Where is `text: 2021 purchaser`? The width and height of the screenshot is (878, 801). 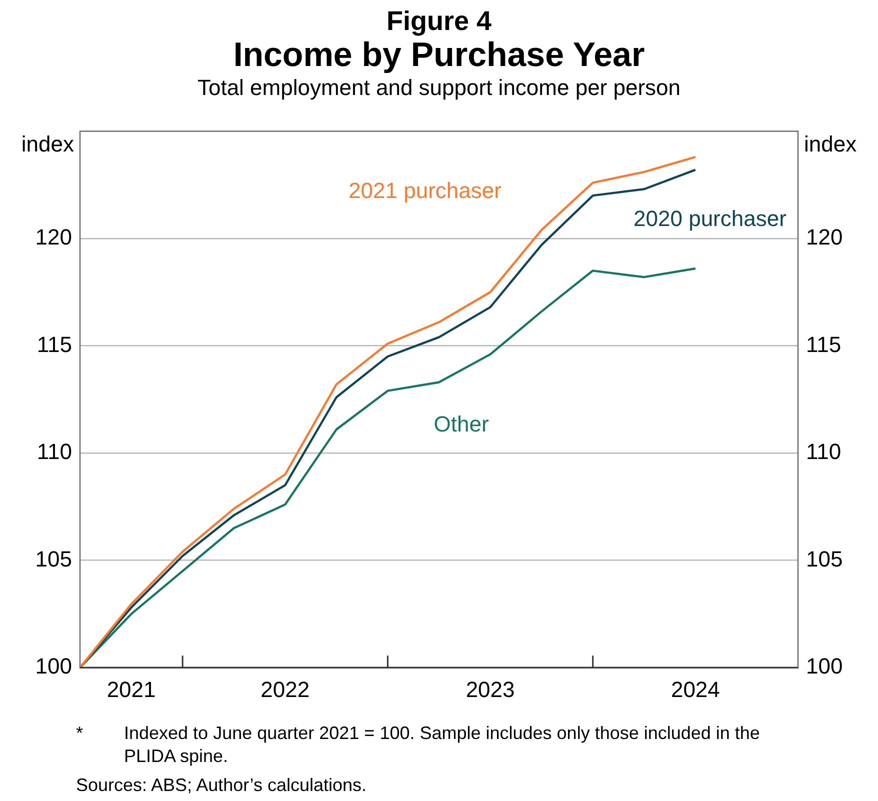 text: 2021 purchaser is located at coordinates (425, 191).